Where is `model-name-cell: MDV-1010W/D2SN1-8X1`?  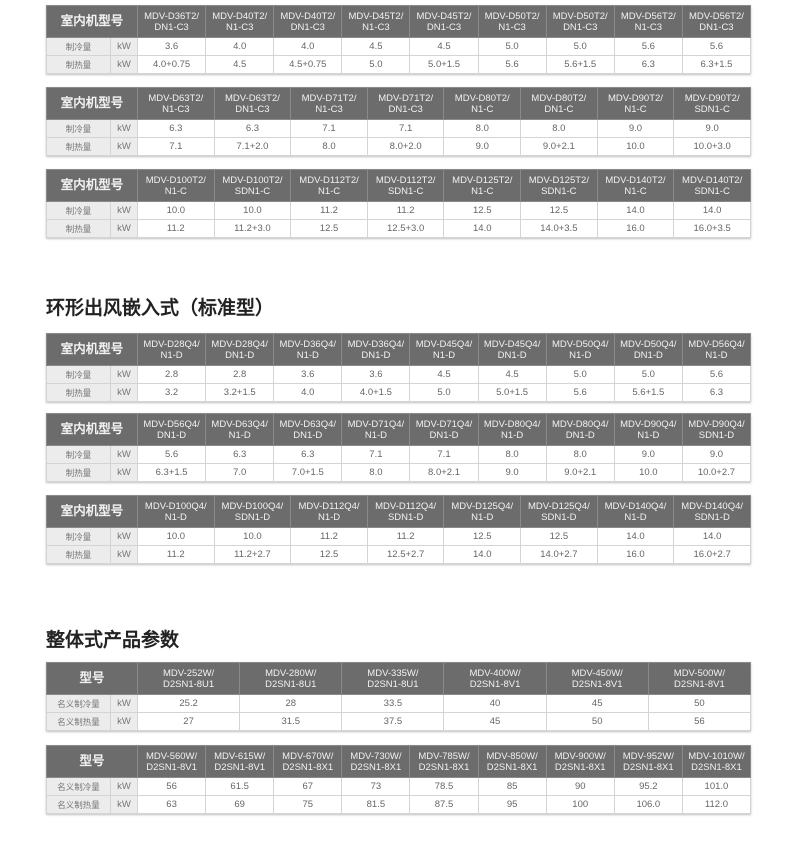
model-name-cell: MDV-1010W/D2SN1-8X1 is located at coordinates (716, 761).